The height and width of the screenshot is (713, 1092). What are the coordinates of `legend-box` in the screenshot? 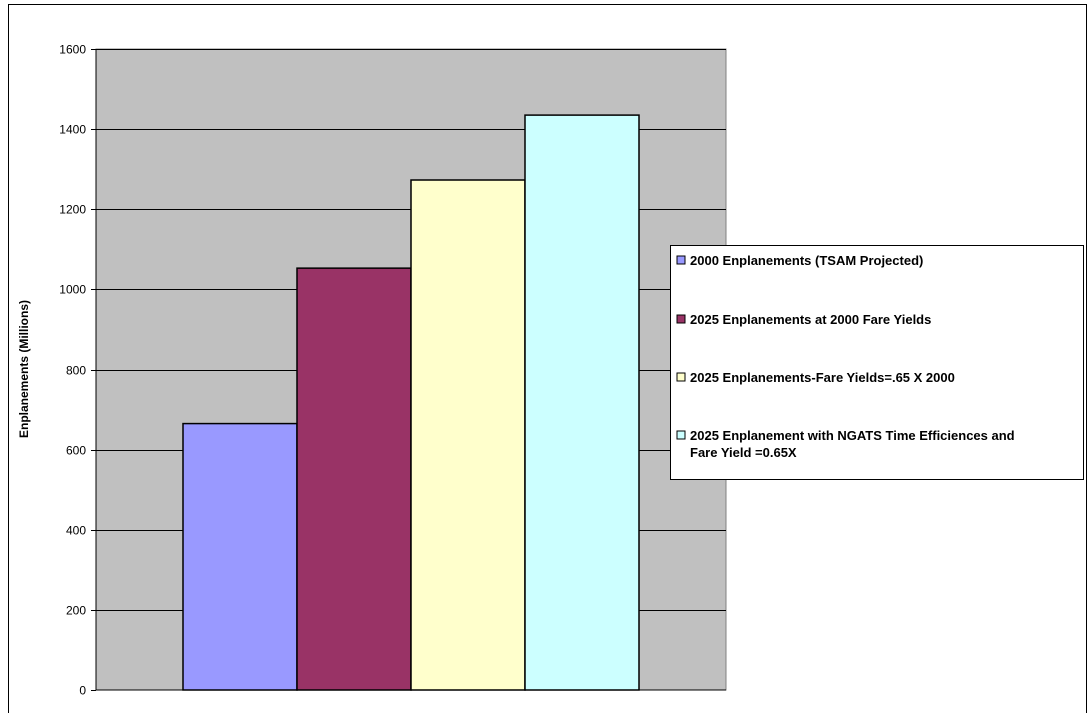 It's located at (877, 362).